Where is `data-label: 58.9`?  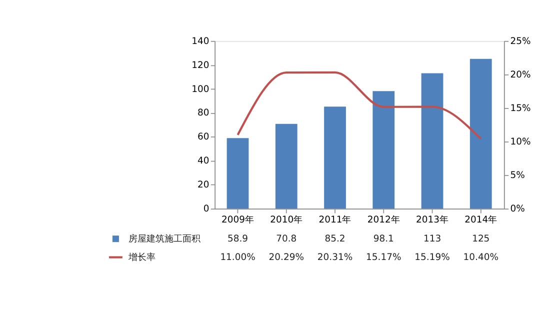 data-label: 58.9 is located at coordinates (238, 238).